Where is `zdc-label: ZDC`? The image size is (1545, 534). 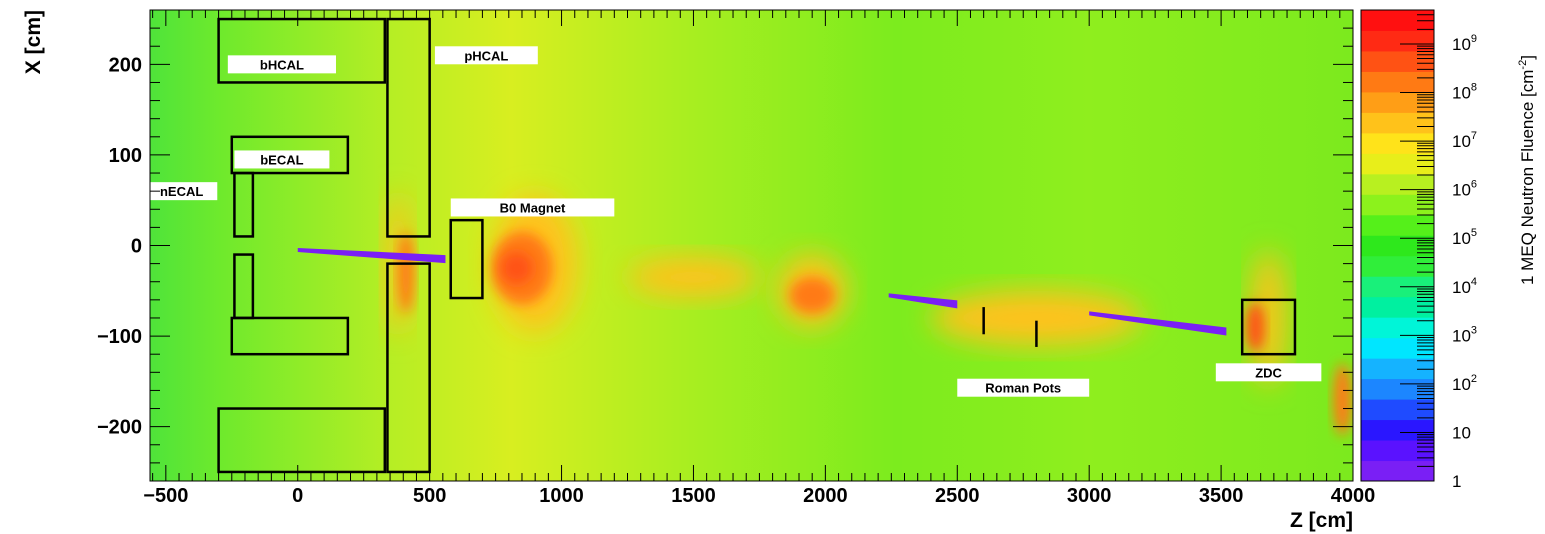 zdc-label: ZDC is located at coordinates (1268, 372).